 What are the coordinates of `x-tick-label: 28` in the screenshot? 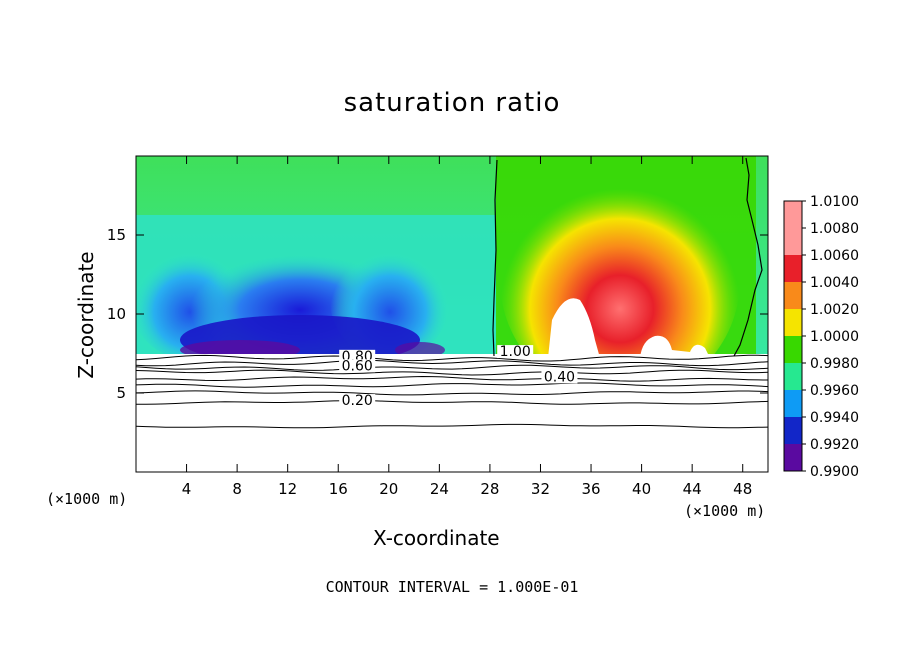 It's located at (489, 489).